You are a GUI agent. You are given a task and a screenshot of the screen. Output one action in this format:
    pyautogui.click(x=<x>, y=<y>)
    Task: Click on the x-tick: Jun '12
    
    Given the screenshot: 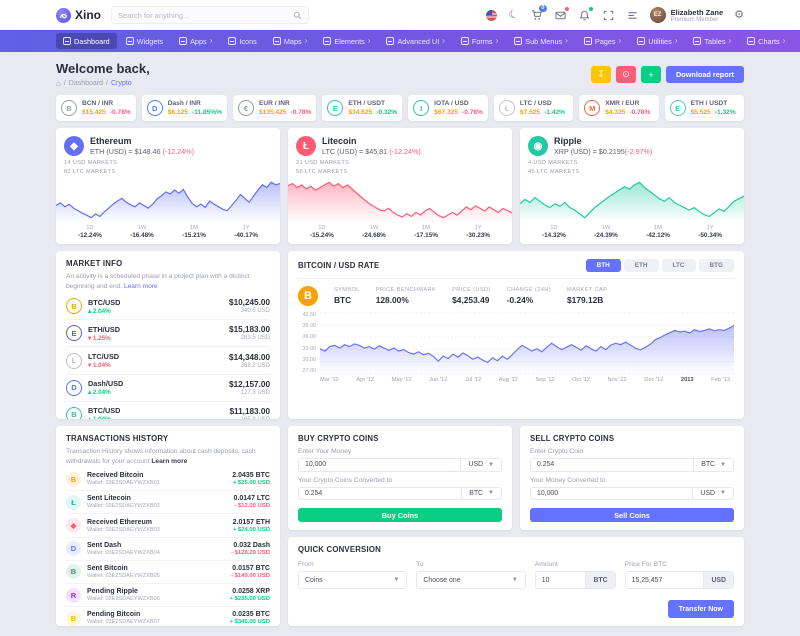 What is the action you would take?
    pyautogui.click(x=438, y=380)
    